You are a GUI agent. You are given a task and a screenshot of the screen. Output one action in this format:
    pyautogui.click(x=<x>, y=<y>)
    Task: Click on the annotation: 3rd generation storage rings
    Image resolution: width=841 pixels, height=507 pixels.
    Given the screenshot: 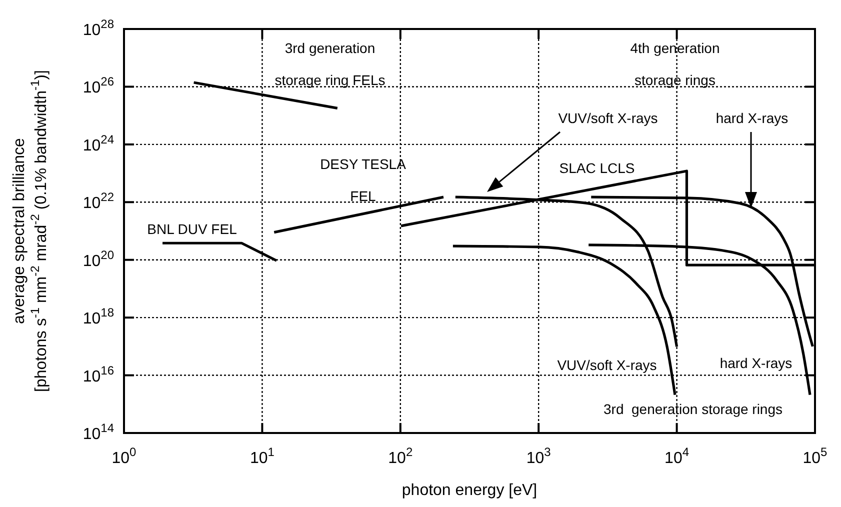 What is the action you would take?
    pyautogui.click(x=693, y=409)
    